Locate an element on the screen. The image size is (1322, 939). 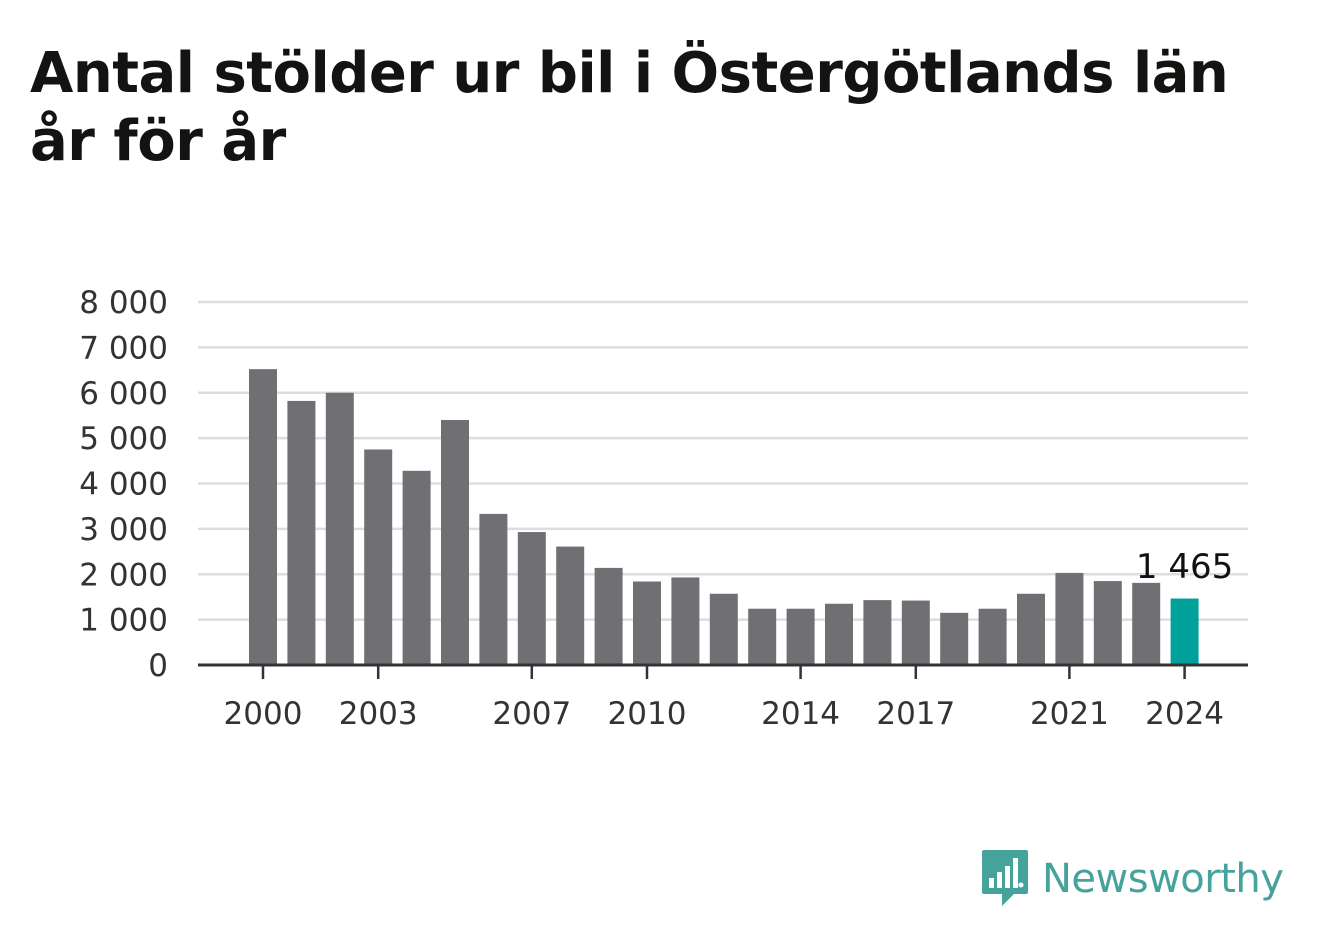
highlight-value-label: 1 465 is located at coordinates (1184, 567).